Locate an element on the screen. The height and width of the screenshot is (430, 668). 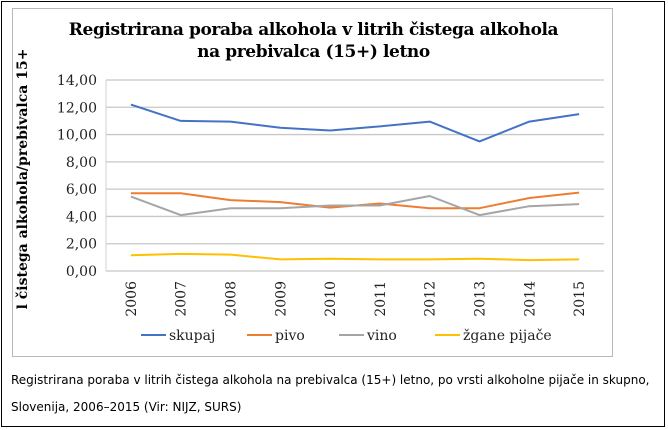
series-line-žgane-pijače is located at coordinates (355, 257).